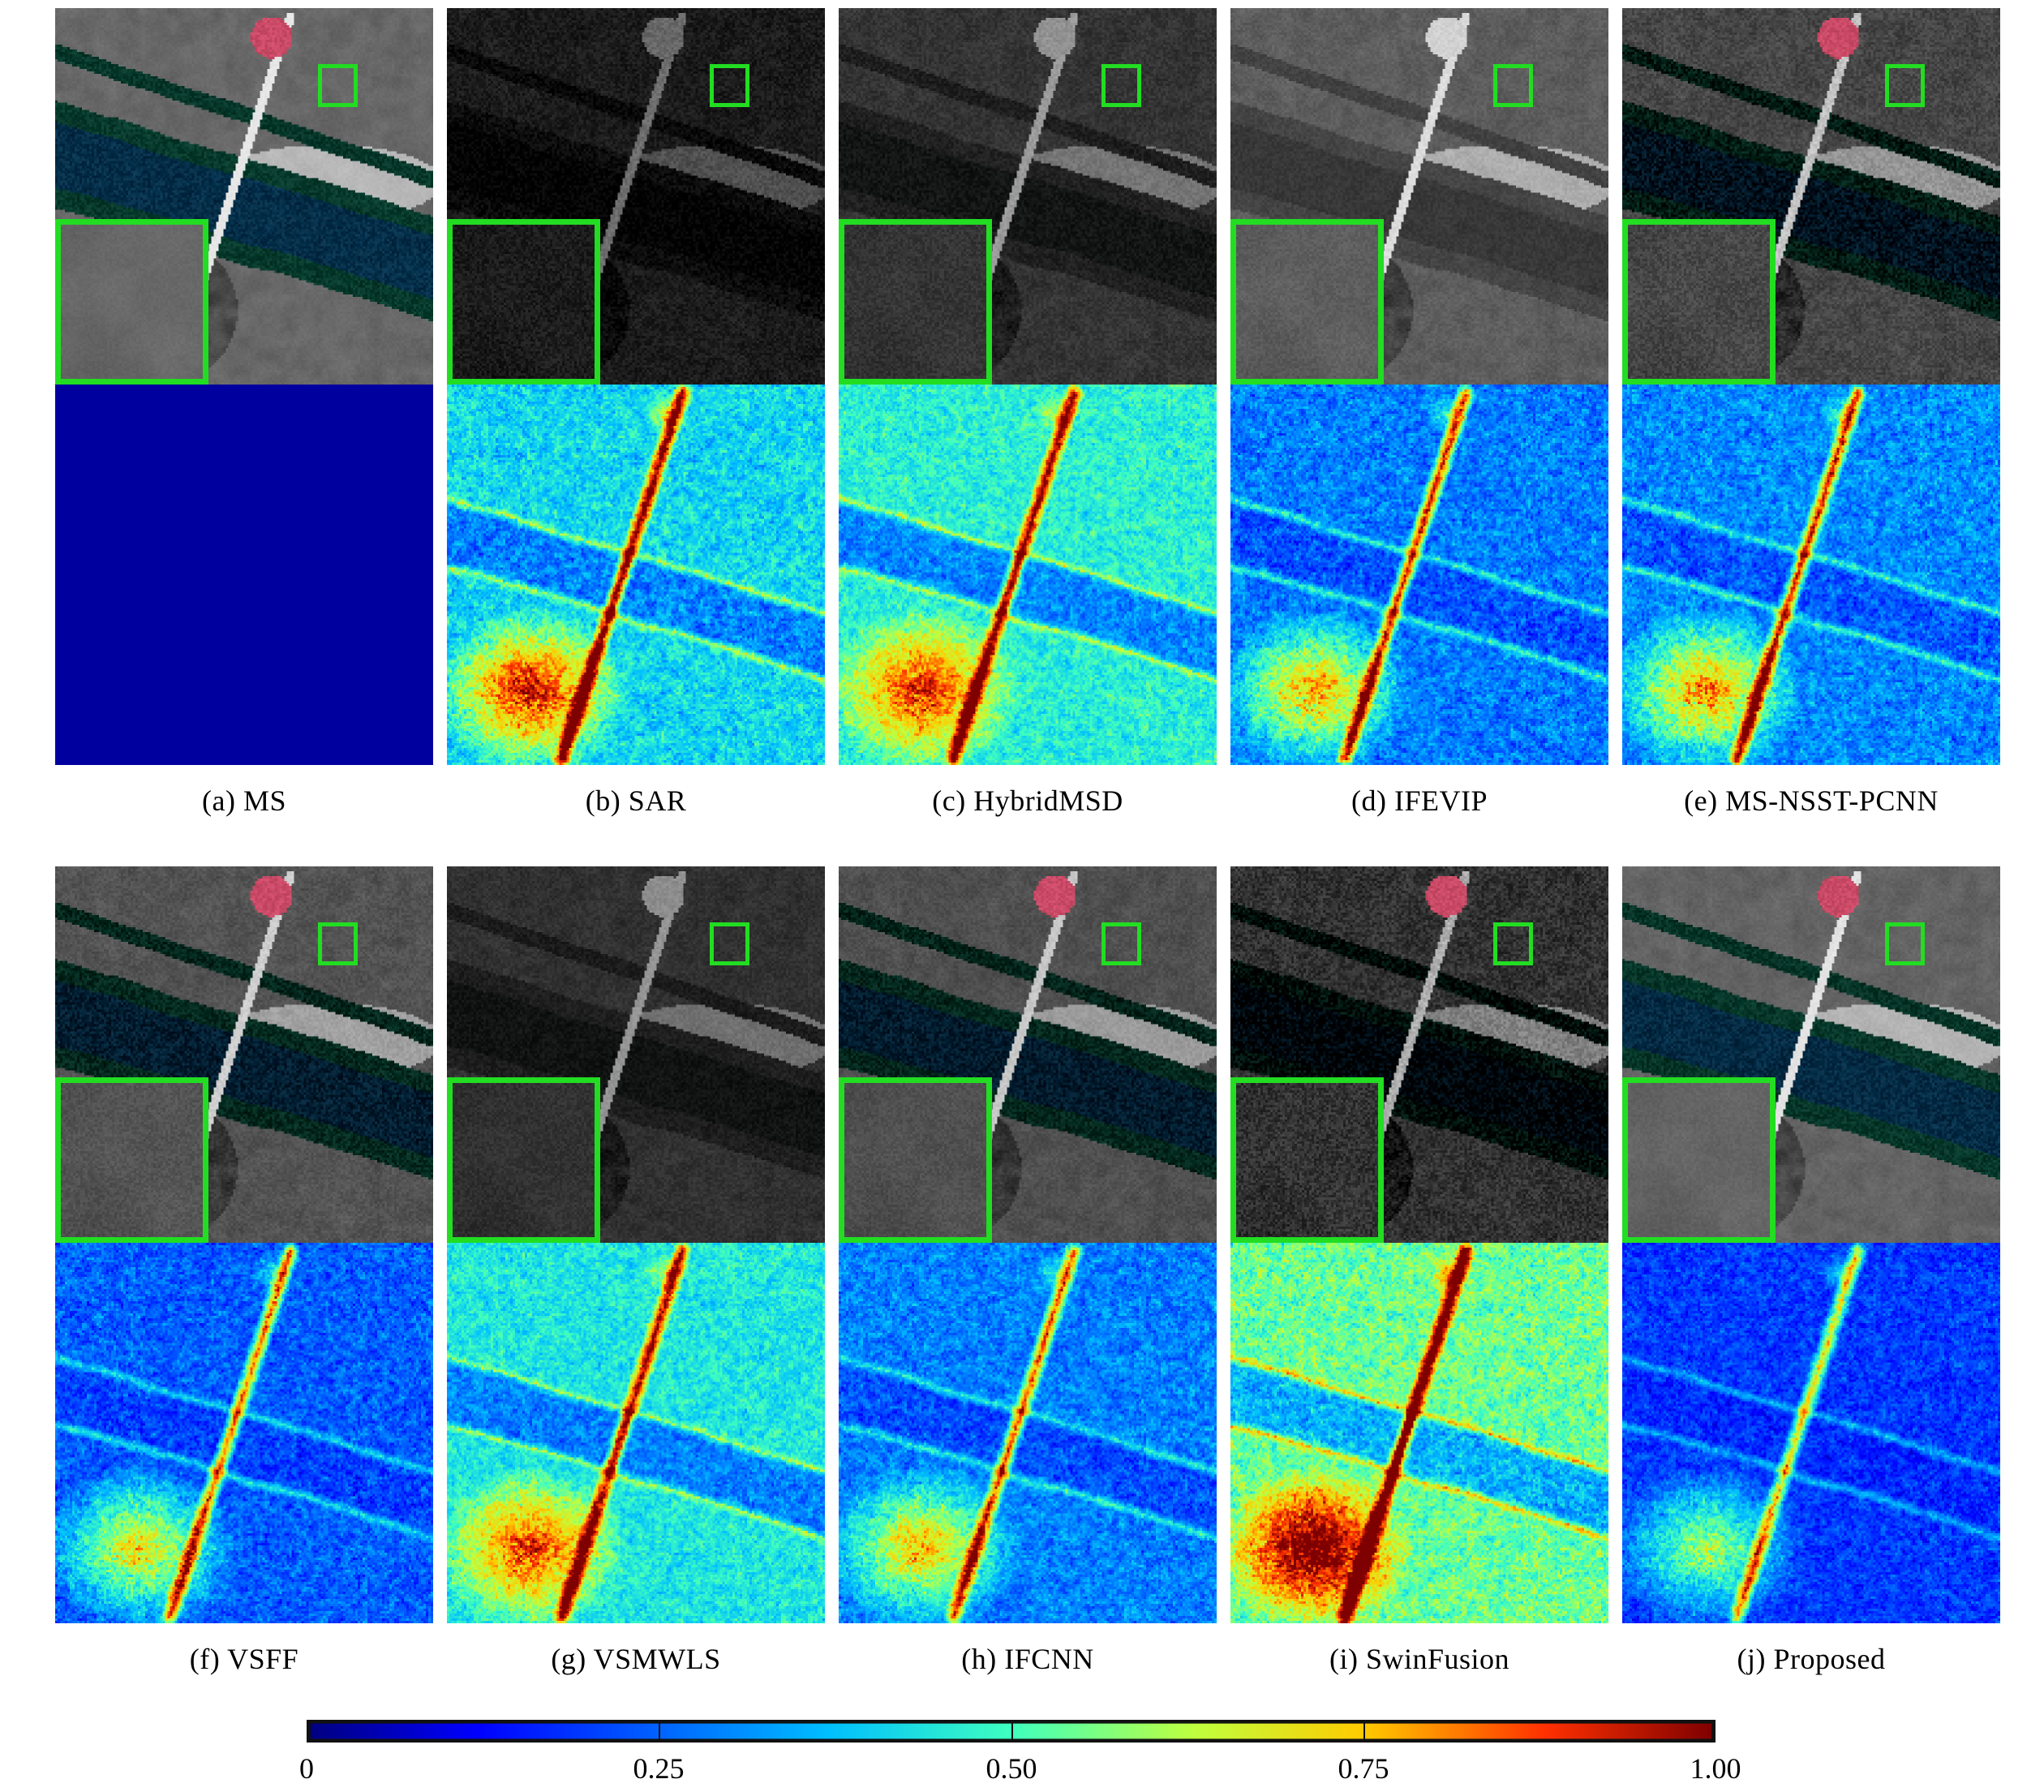 The width and height of the screenshot is (2044, 1792). What do you see at coordinates (1012, 1768) in the screenshot?
I see `colorbar-tick-label-2: 0.50` at bounding box center [1012, 1768].